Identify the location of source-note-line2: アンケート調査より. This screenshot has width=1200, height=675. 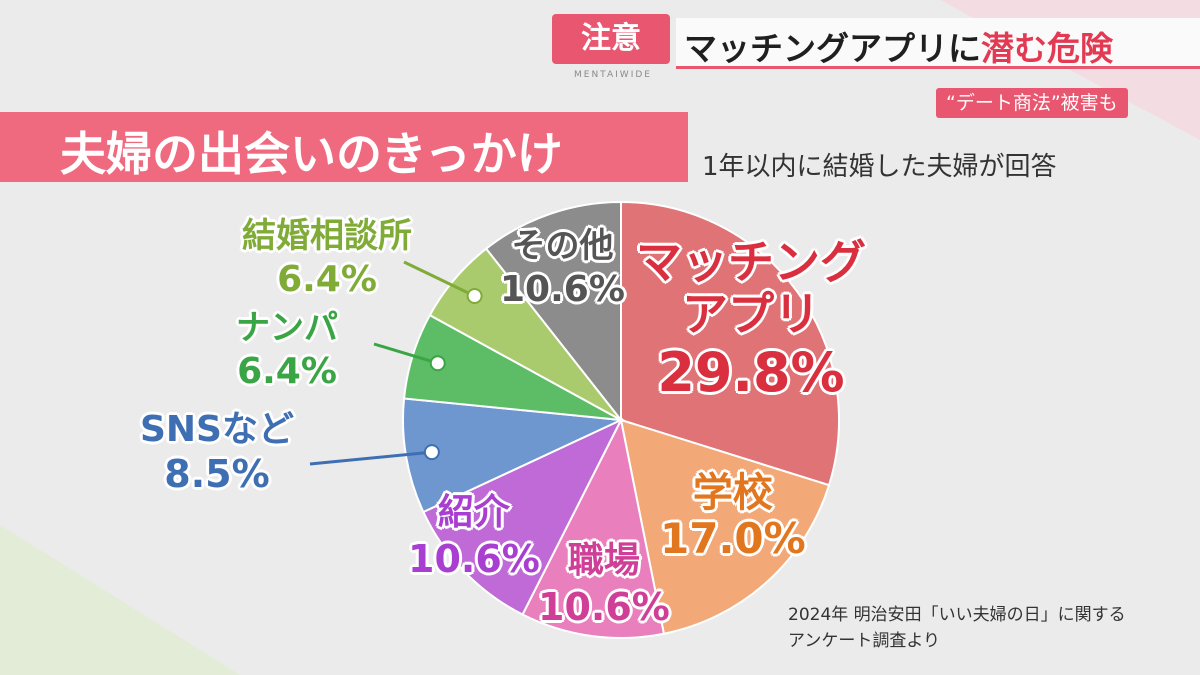
(864, 641).